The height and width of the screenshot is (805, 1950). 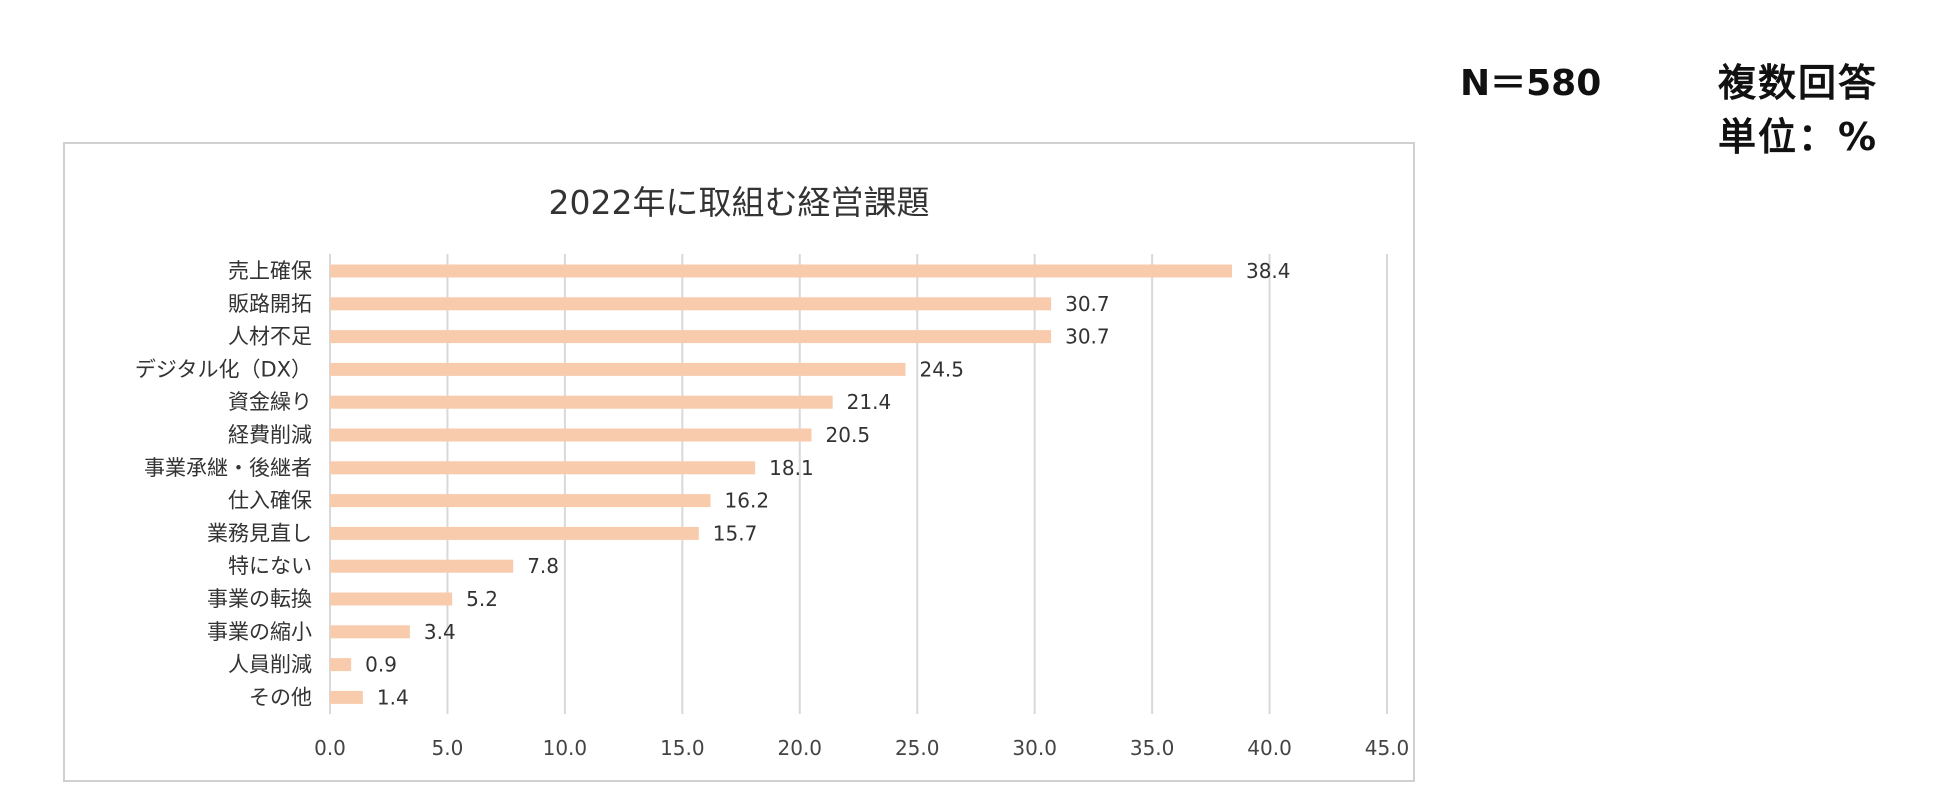 What do you see at coordinates (270, 402) in the screenshot?
I see `category-label: 資金繰り` at bounding box center [270, 402].